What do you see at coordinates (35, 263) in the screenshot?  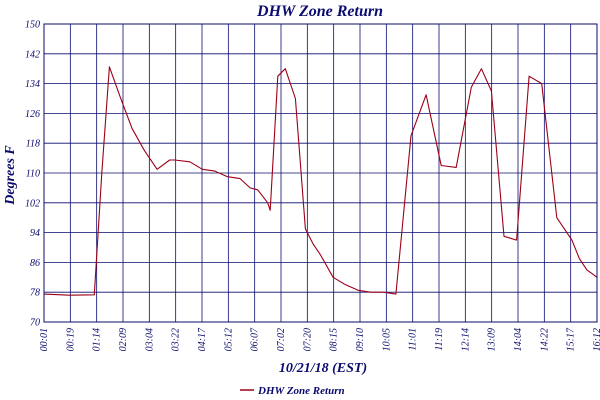 I see `y-tick-label: 86` at bounding box center [35, 263].